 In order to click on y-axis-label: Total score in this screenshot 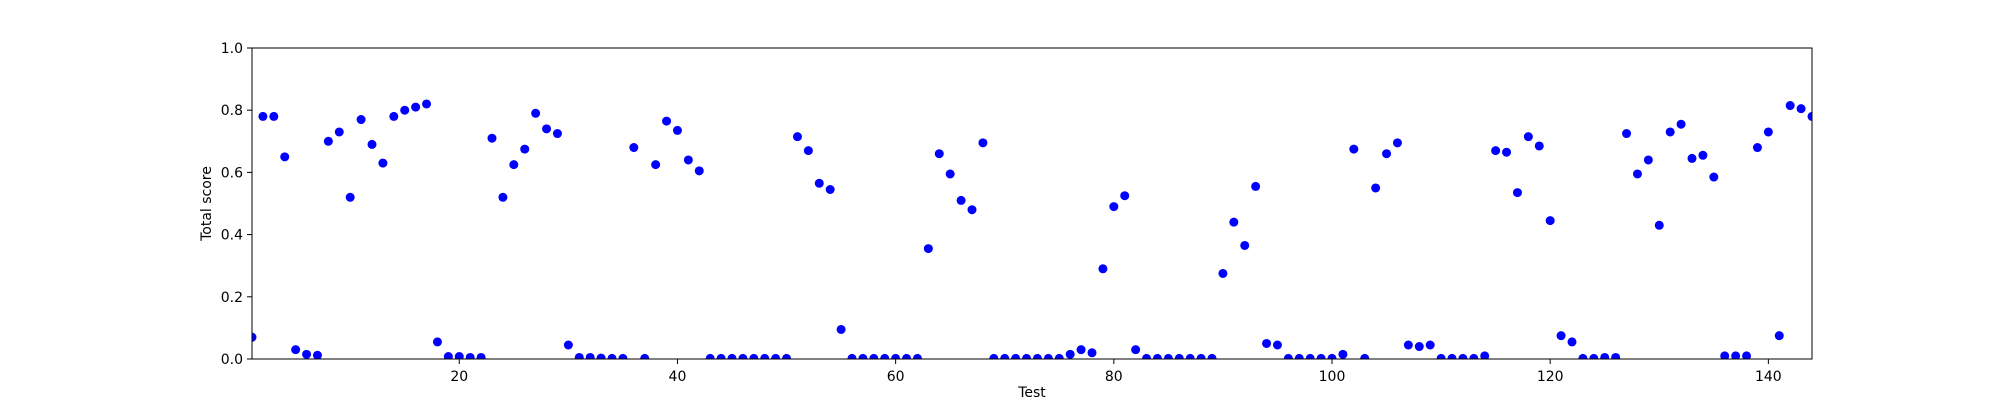, I will do `click(207, 204)`.